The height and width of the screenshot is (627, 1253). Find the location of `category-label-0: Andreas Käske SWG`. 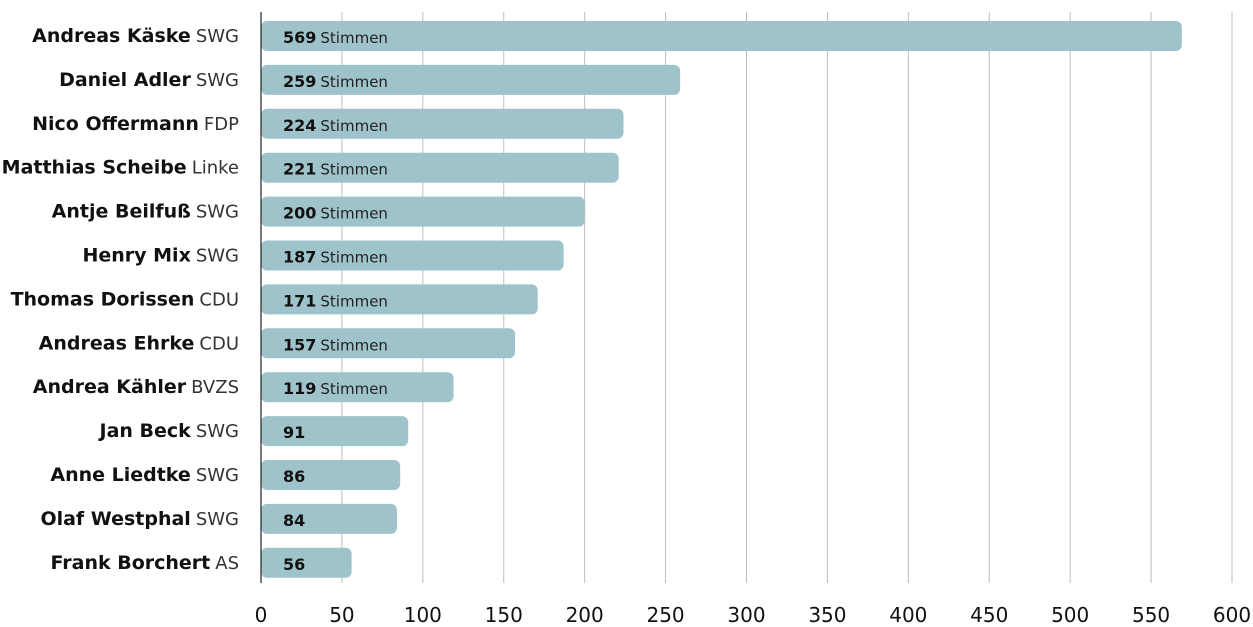

category-label-0: Andreas Käske SWG is located at coordinates (135, 36).